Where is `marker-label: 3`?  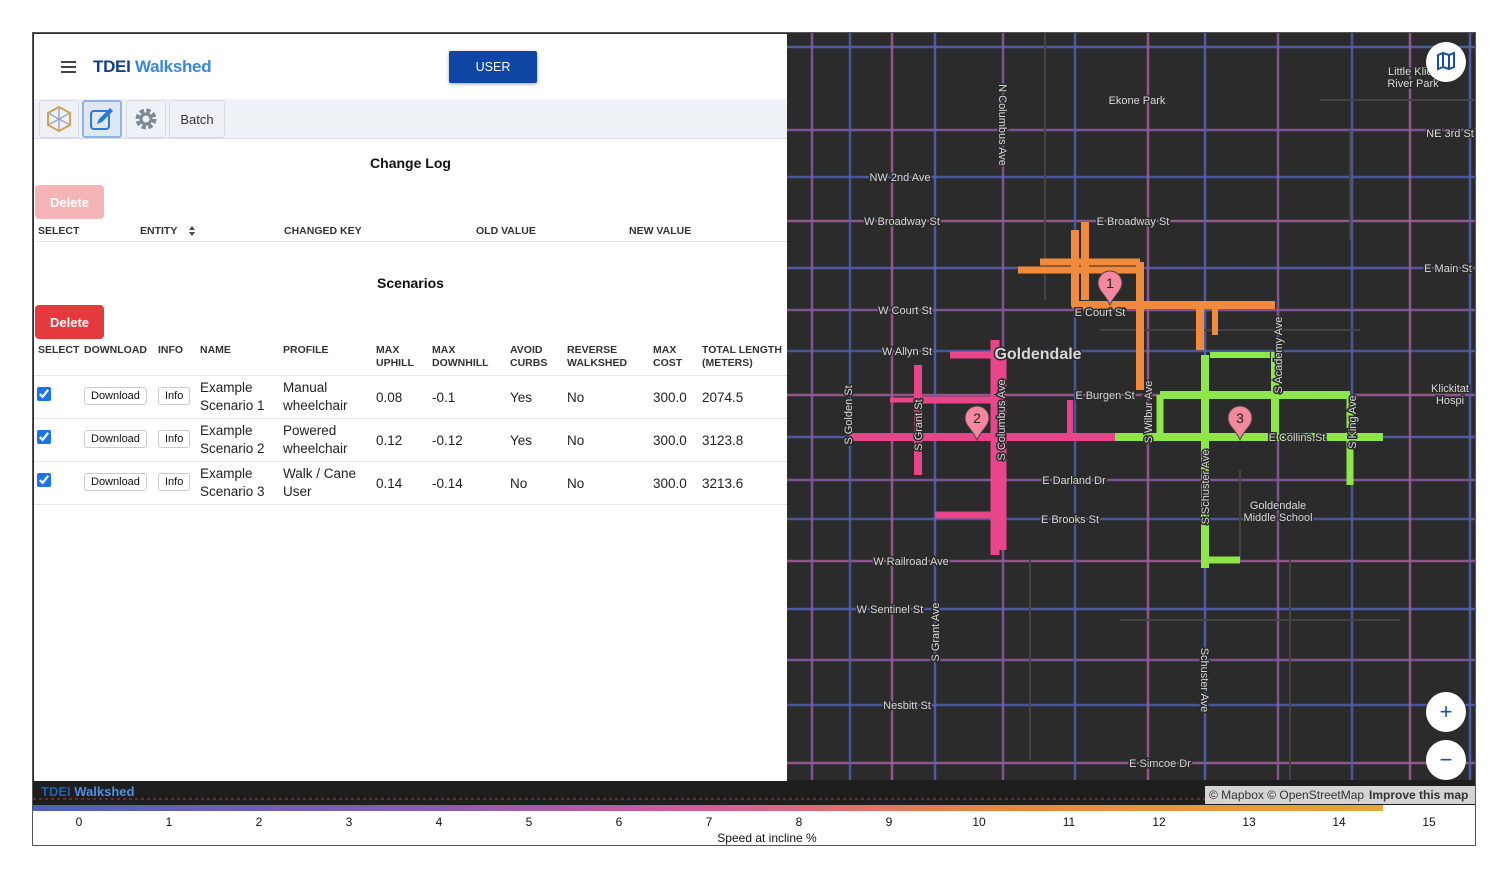 marker-label: 3 is located at coordinates (1240, 418).